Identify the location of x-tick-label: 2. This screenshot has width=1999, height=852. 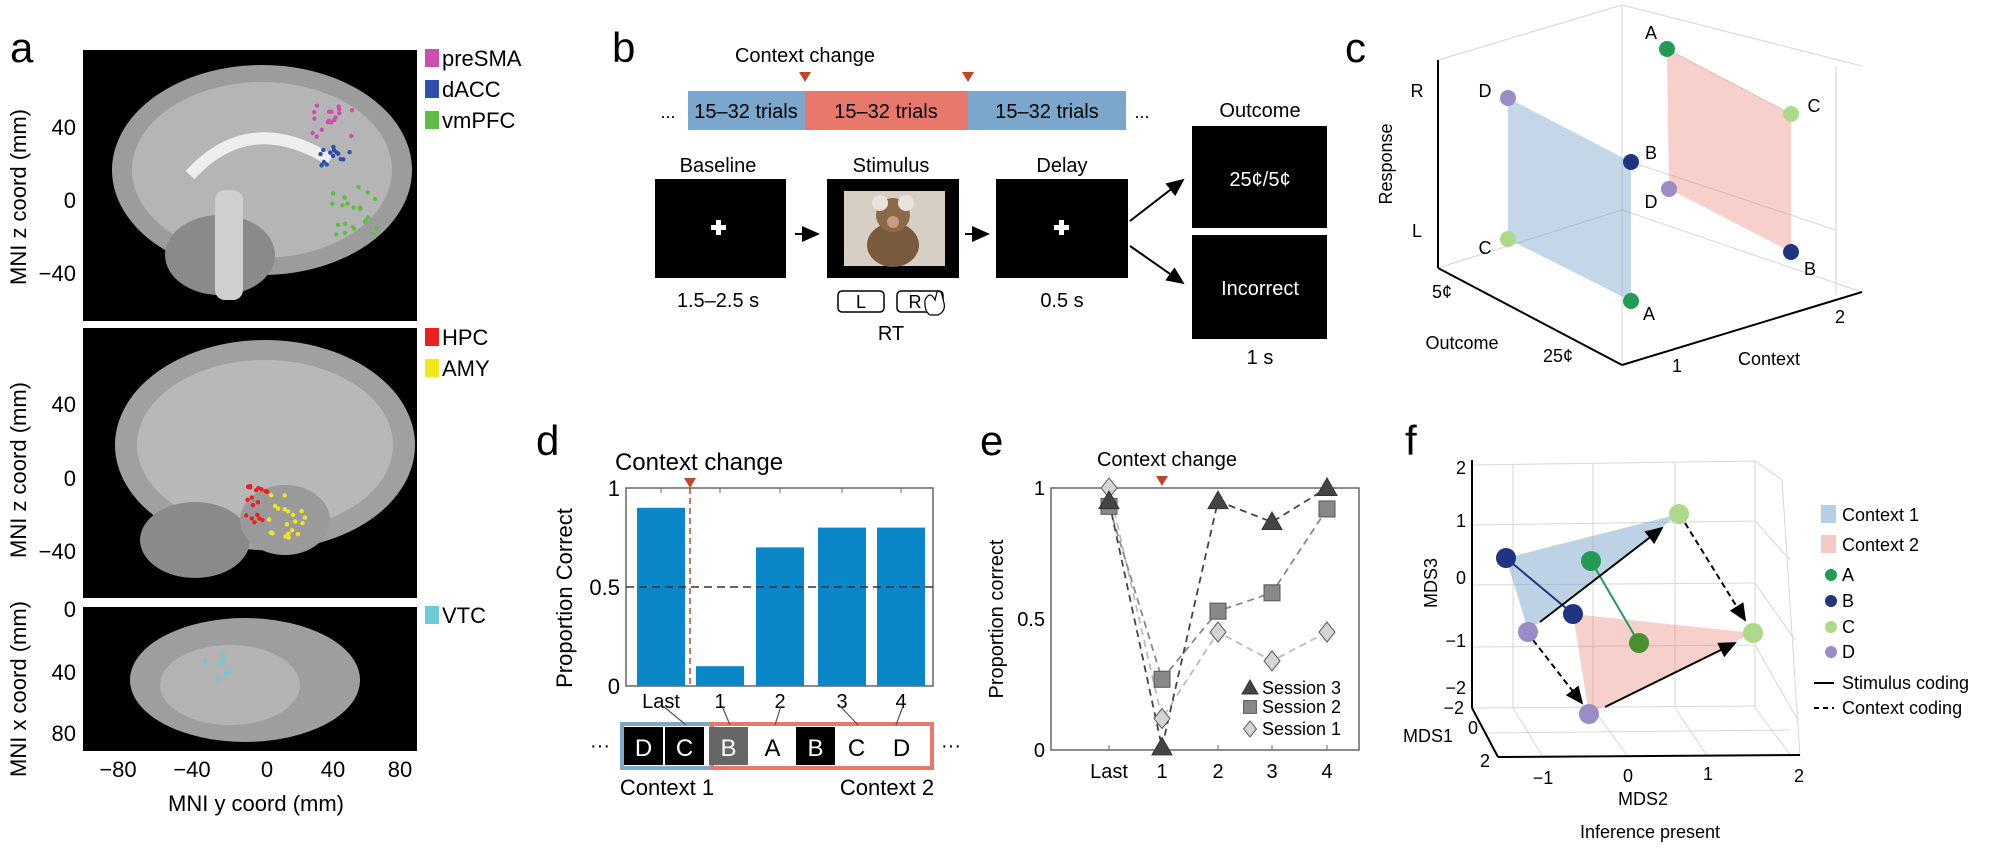
(779, 702).